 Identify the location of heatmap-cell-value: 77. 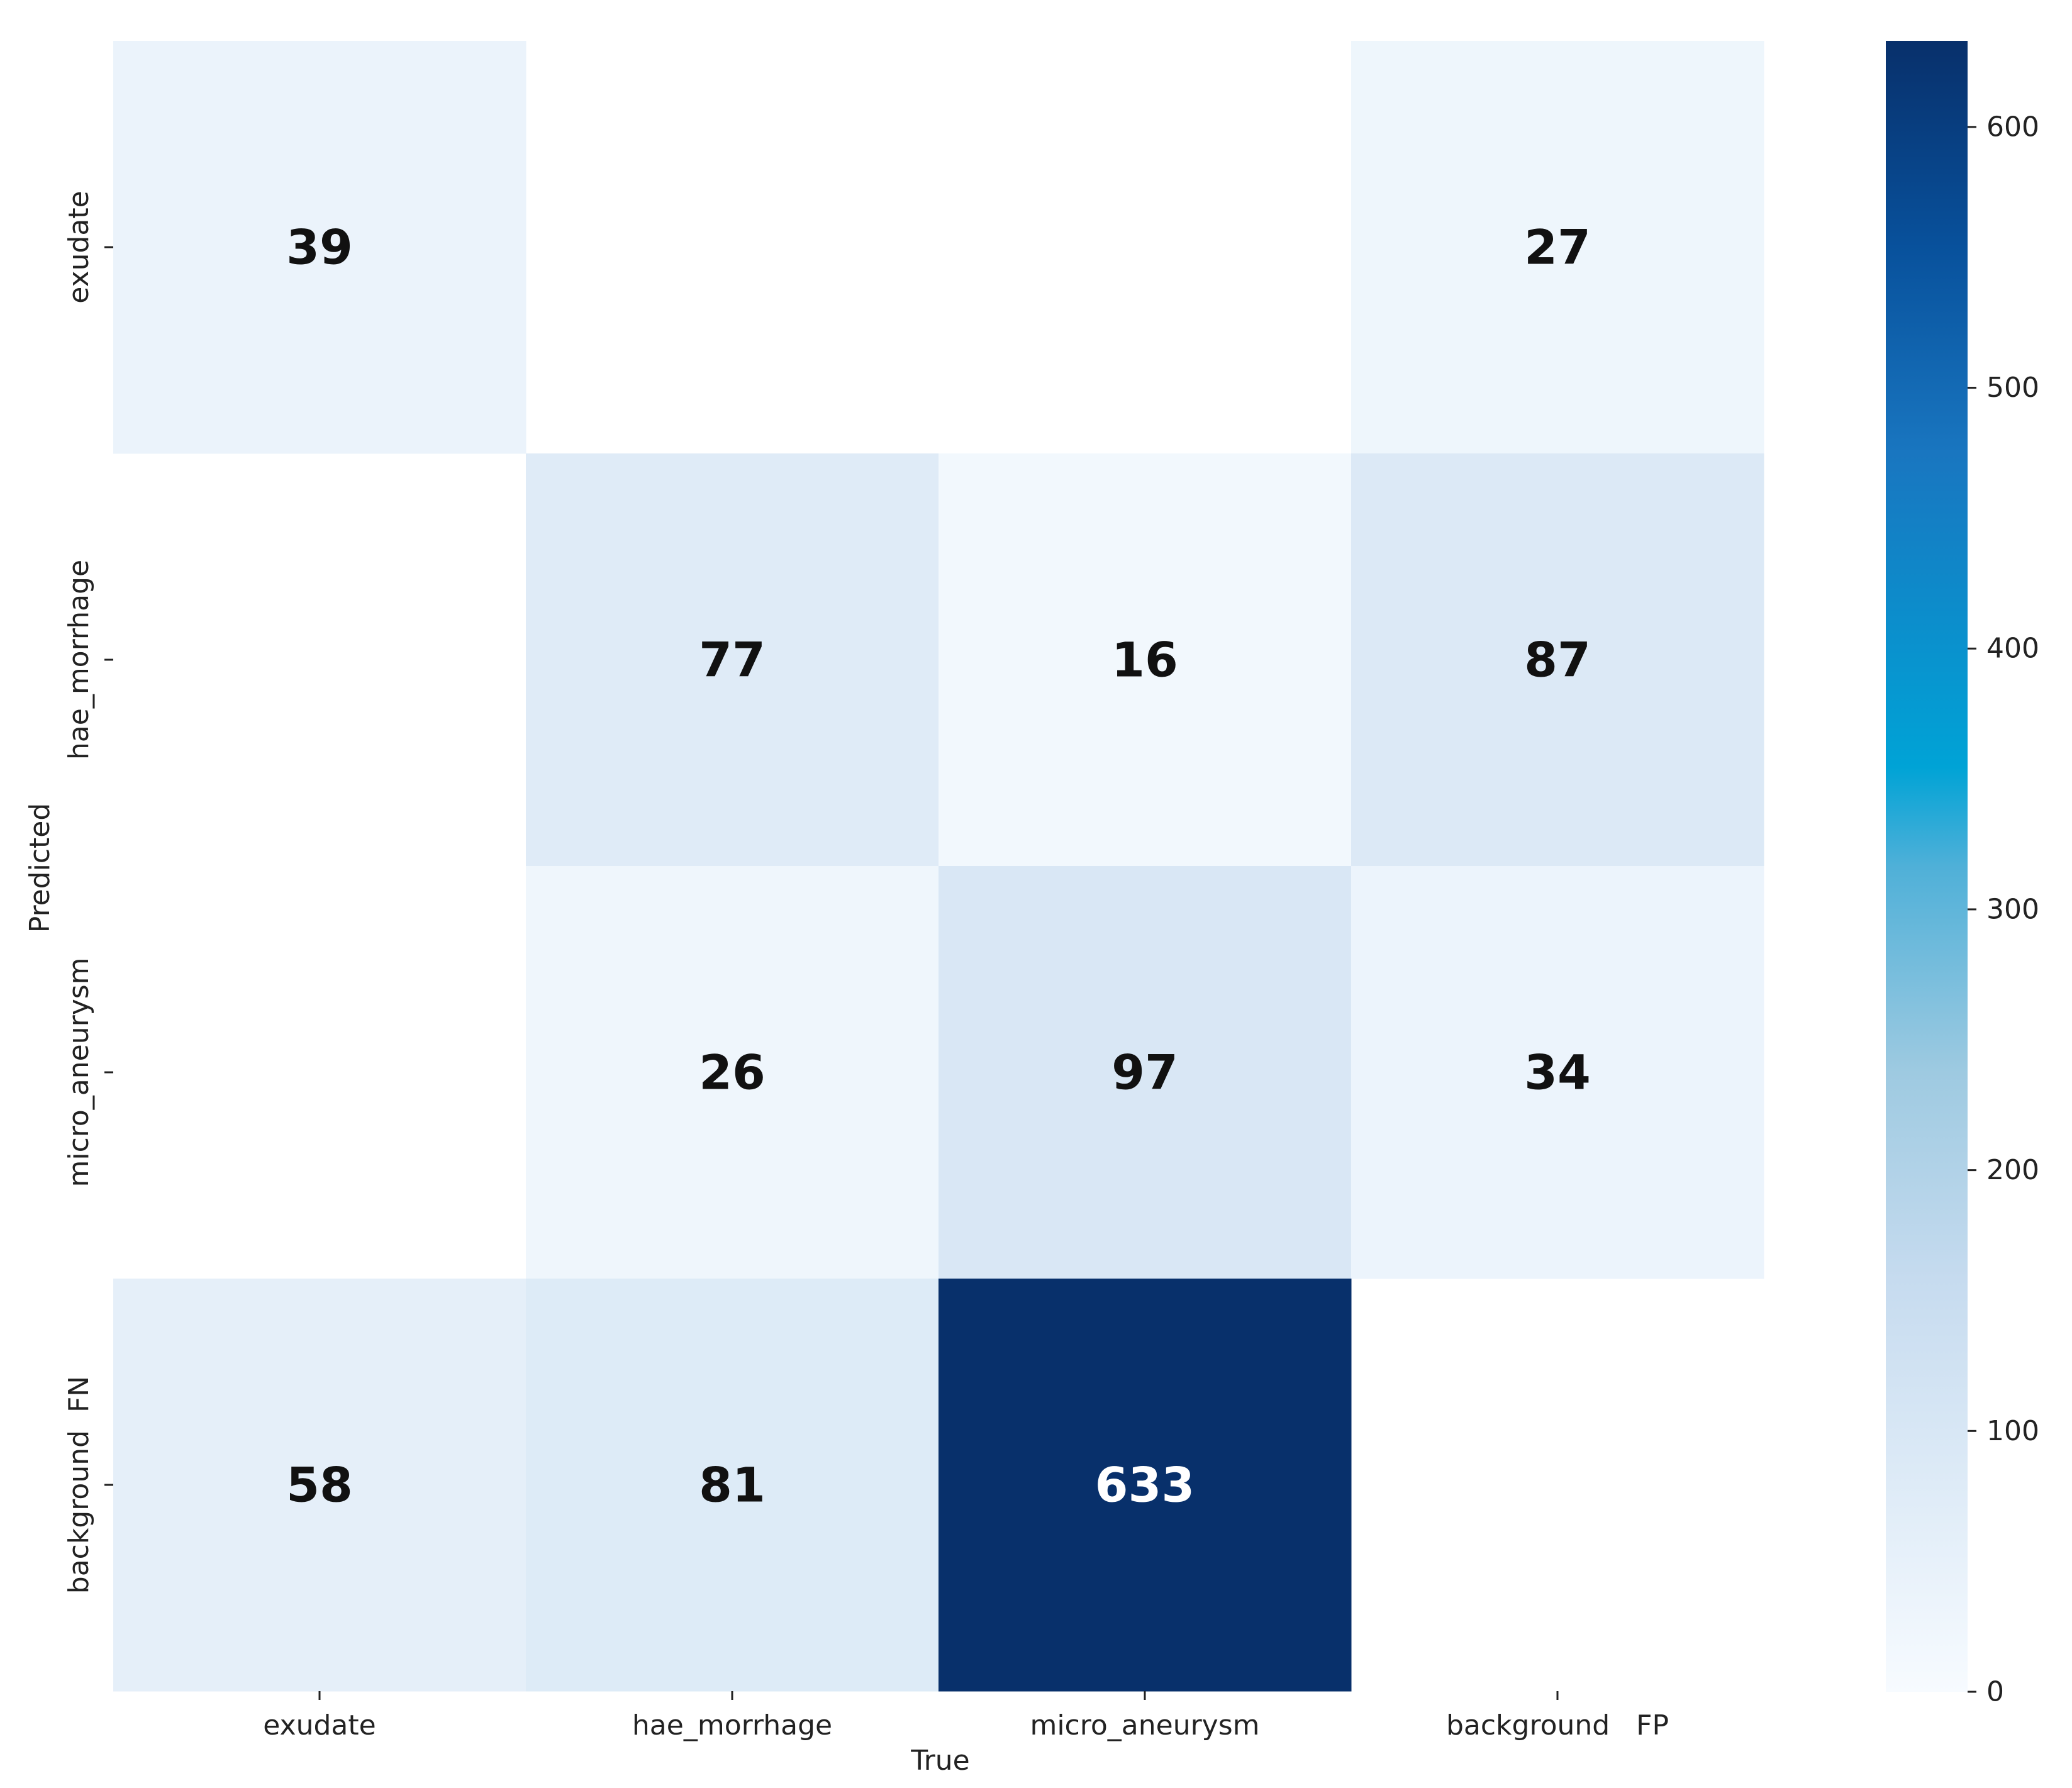
(732, 660).